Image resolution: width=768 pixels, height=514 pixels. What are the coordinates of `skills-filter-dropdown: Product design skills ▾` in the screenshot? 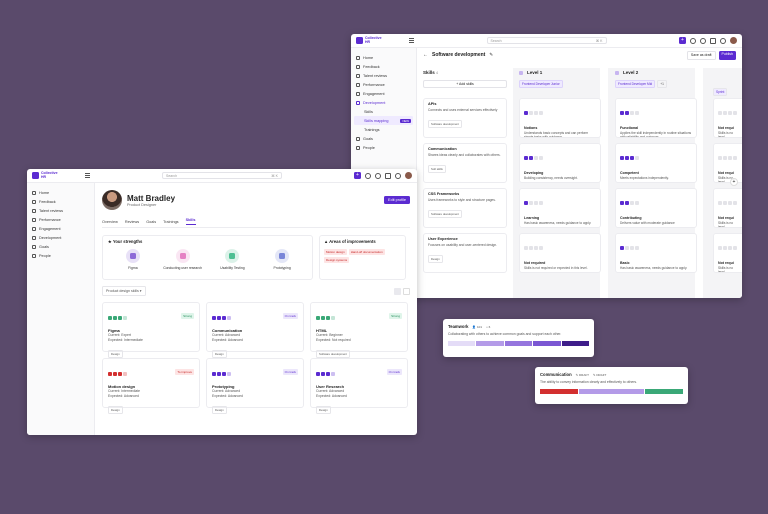 It's located at (124, 291).